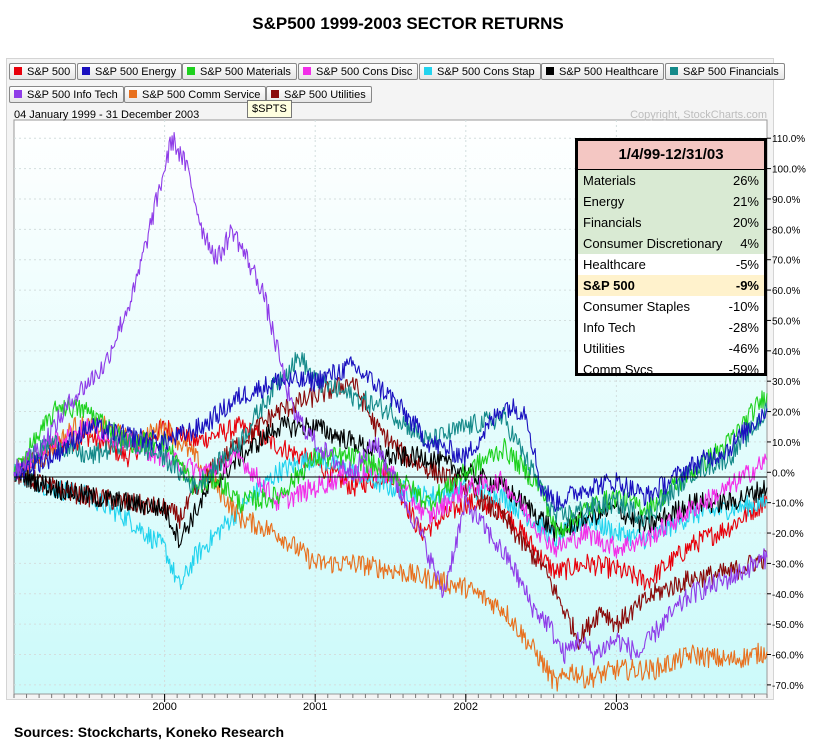  What do you see at coordinates (609, 72) in the screenshot?
I see `legend-label: S&P 500 Healthcare` at bounding box center [609, 72].